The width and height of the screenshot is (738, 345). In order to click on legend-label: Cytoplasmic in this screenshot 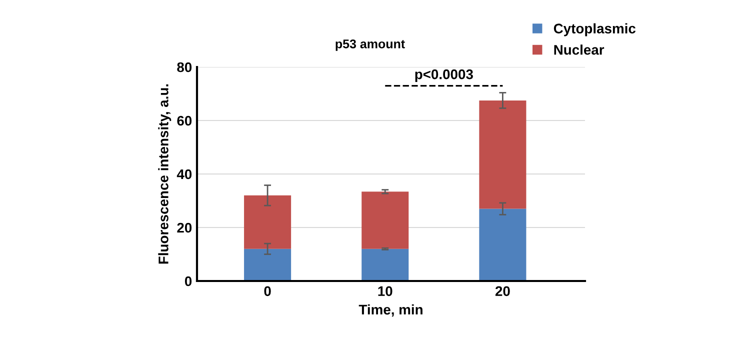, I will do `click(595, 29)`.